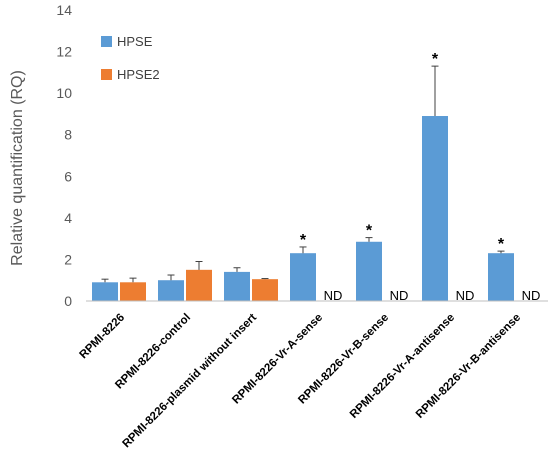 This screenshot has height=465, width=550. Describe the element at coordinates (68, 218) in the screenshot. I see `y-tick-label: 4` at that location.